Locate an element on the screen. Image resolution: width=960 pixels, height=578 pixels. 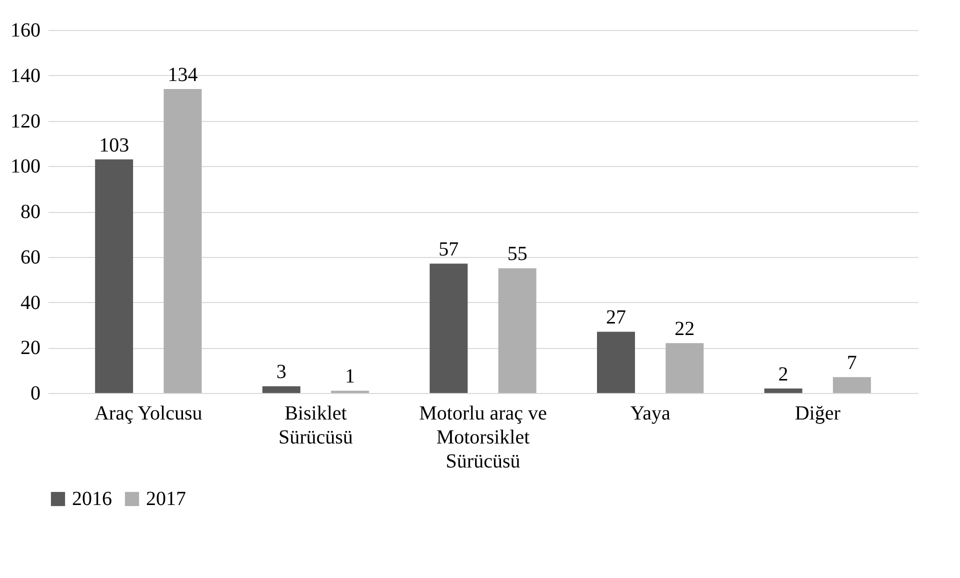
data-label: 134 is located at coordinates (183, 75).